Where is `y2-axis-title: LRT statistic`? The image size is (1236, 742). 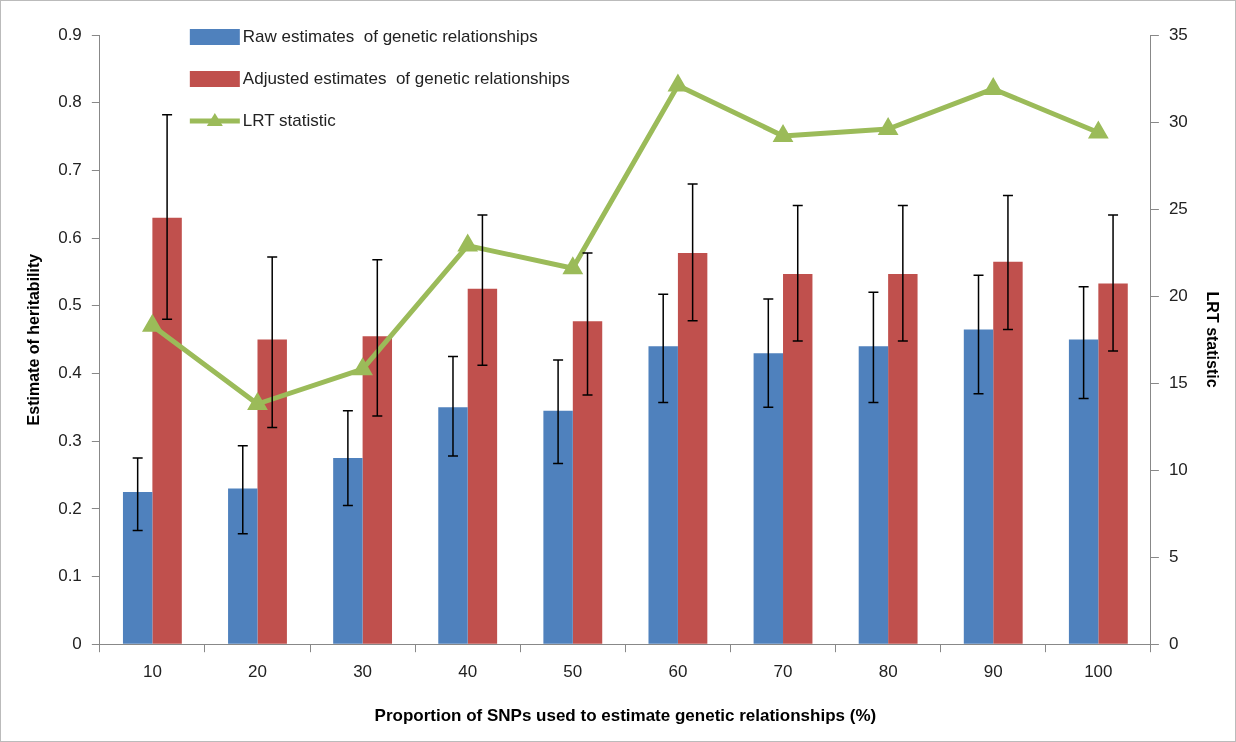
y2-axis-title: LRT statistic is located at coordinates (1212, 339).